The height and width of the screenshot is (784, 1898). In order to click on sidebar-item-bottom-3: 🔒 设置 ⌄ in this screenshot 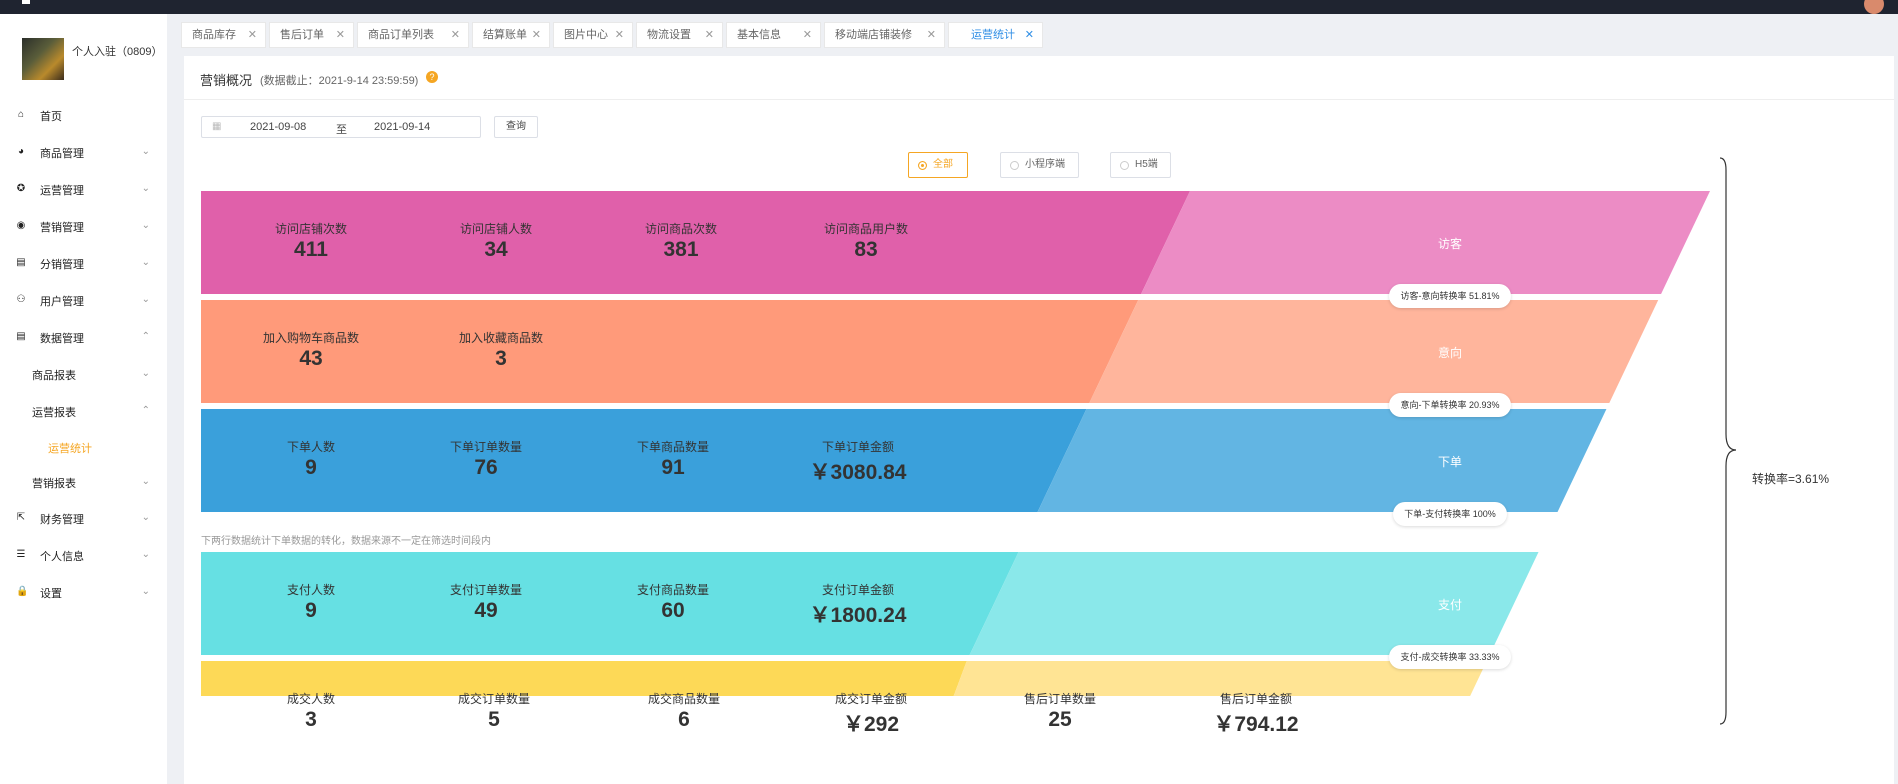, I will do `click(83, 592)`.